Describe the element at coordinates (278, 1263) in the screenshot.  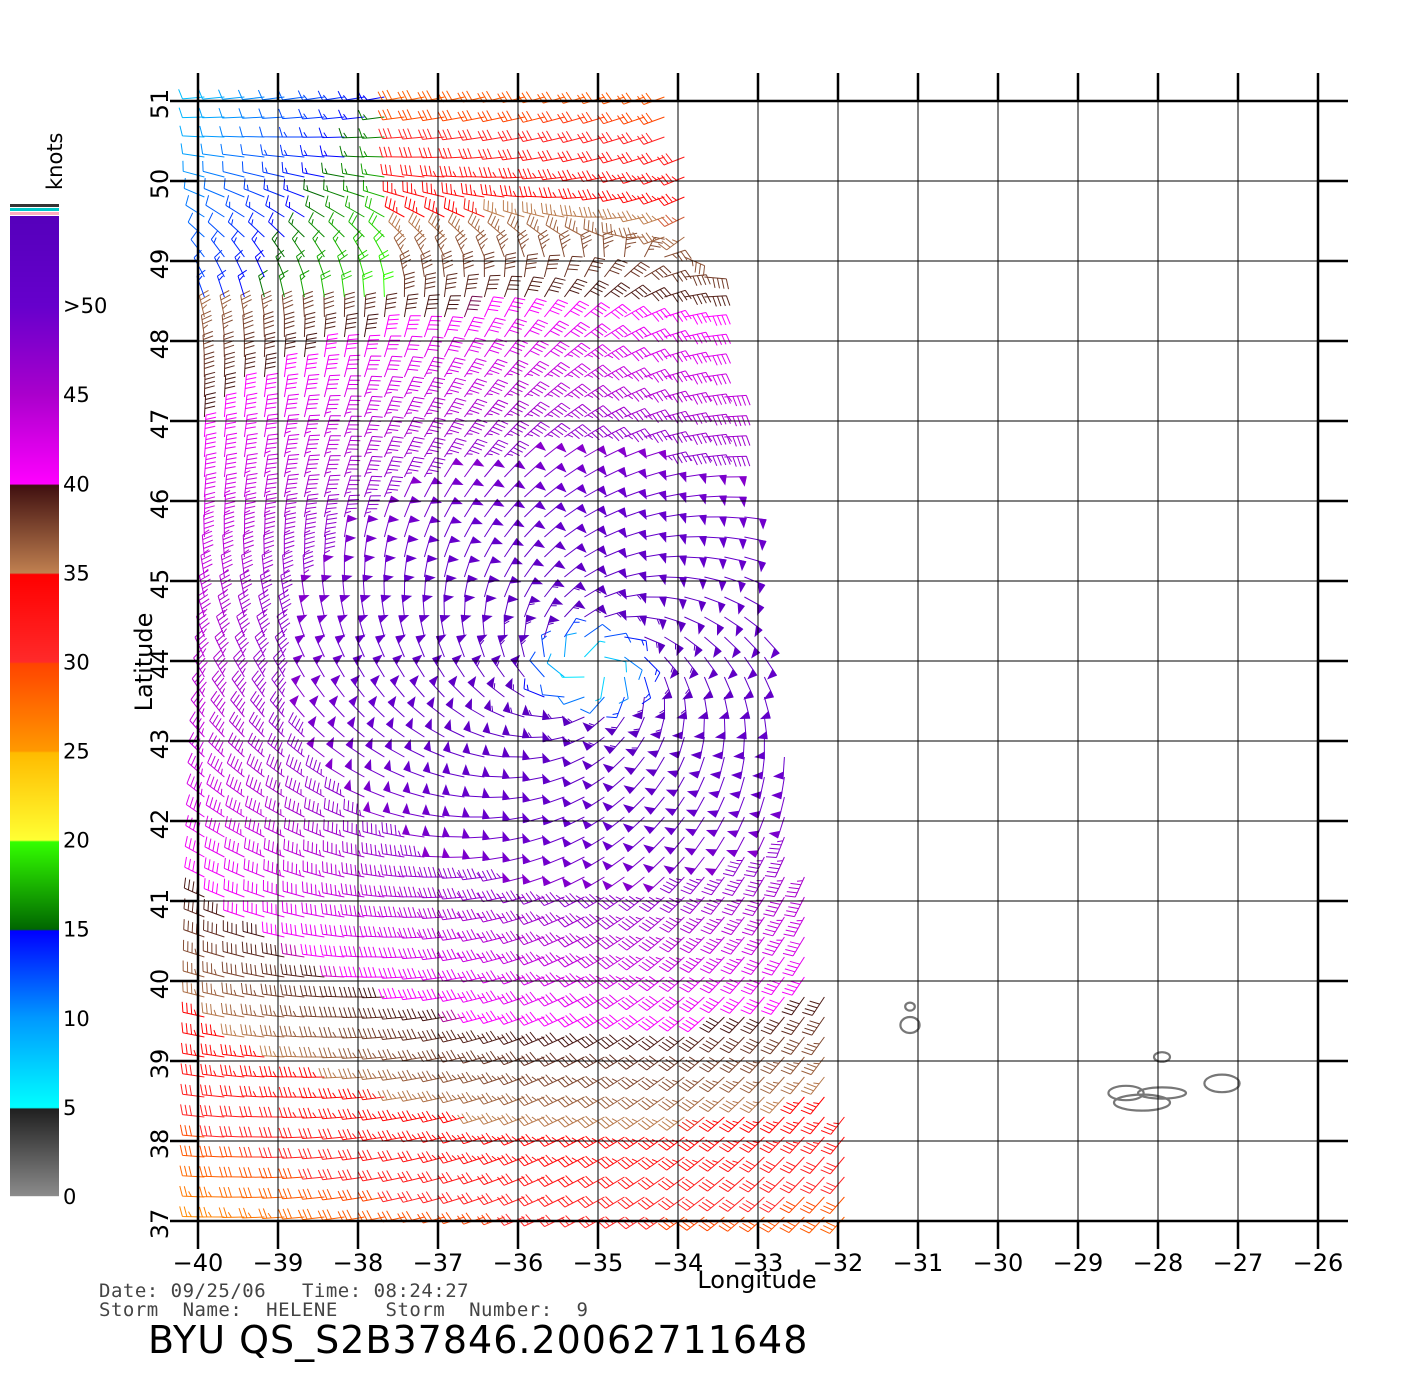
I see `longitude-tick-label: −39` at that location.